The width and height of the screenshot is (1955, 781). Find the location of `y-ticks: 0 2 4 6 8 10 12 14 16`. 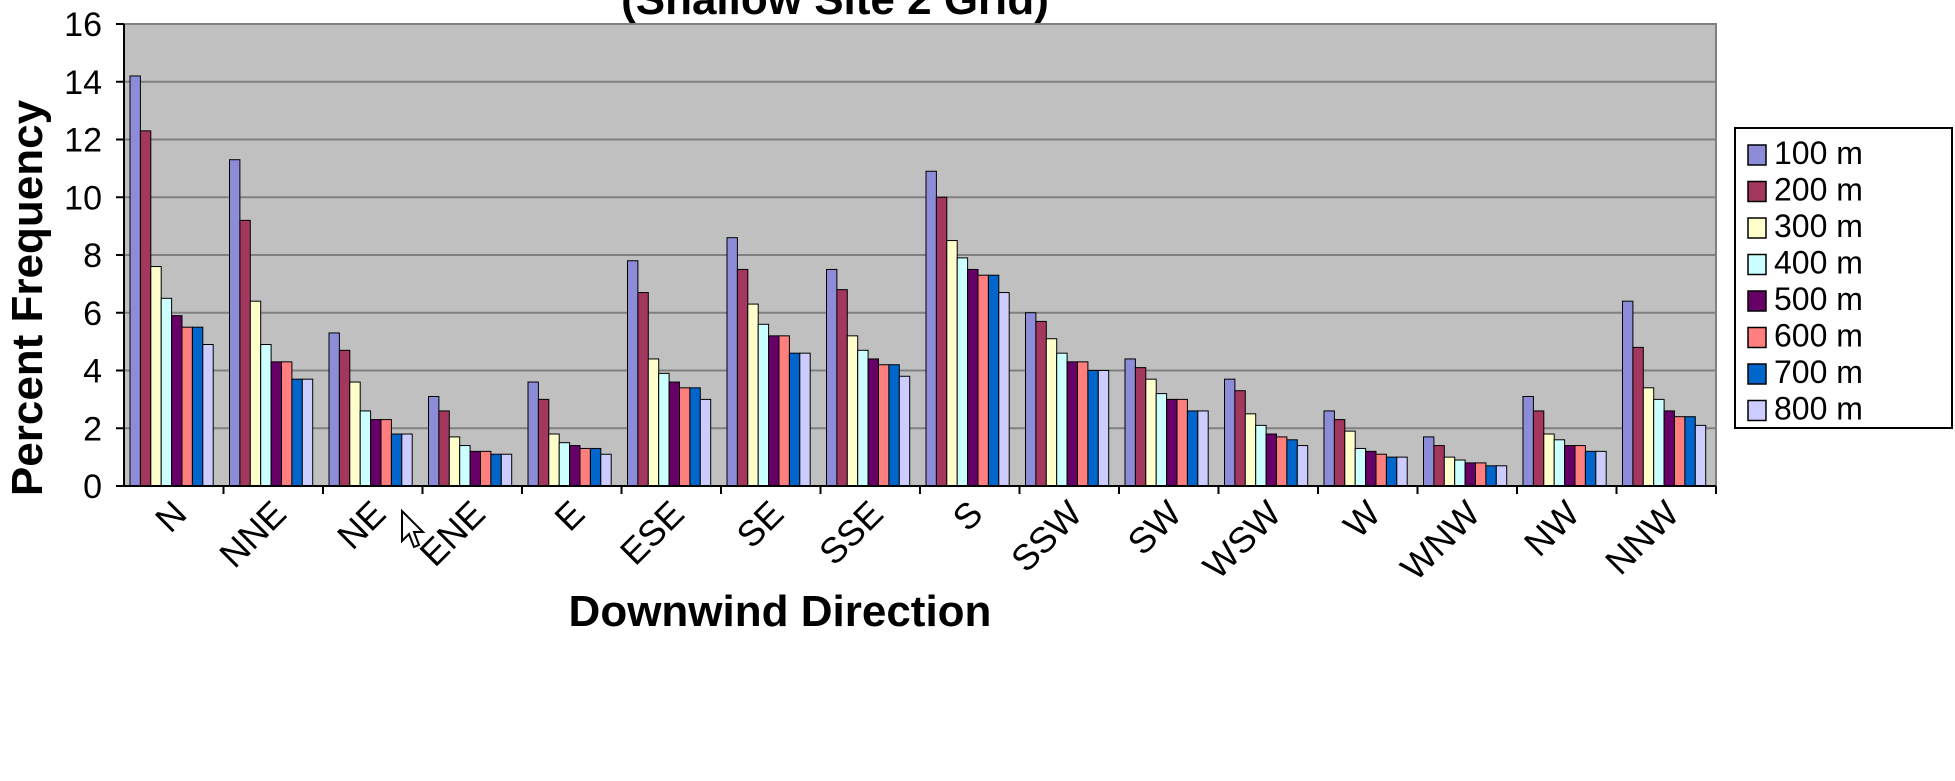

y-ticks: 0 2 4 6 8 10 12 14 16 is located at coordinates (94, 256).